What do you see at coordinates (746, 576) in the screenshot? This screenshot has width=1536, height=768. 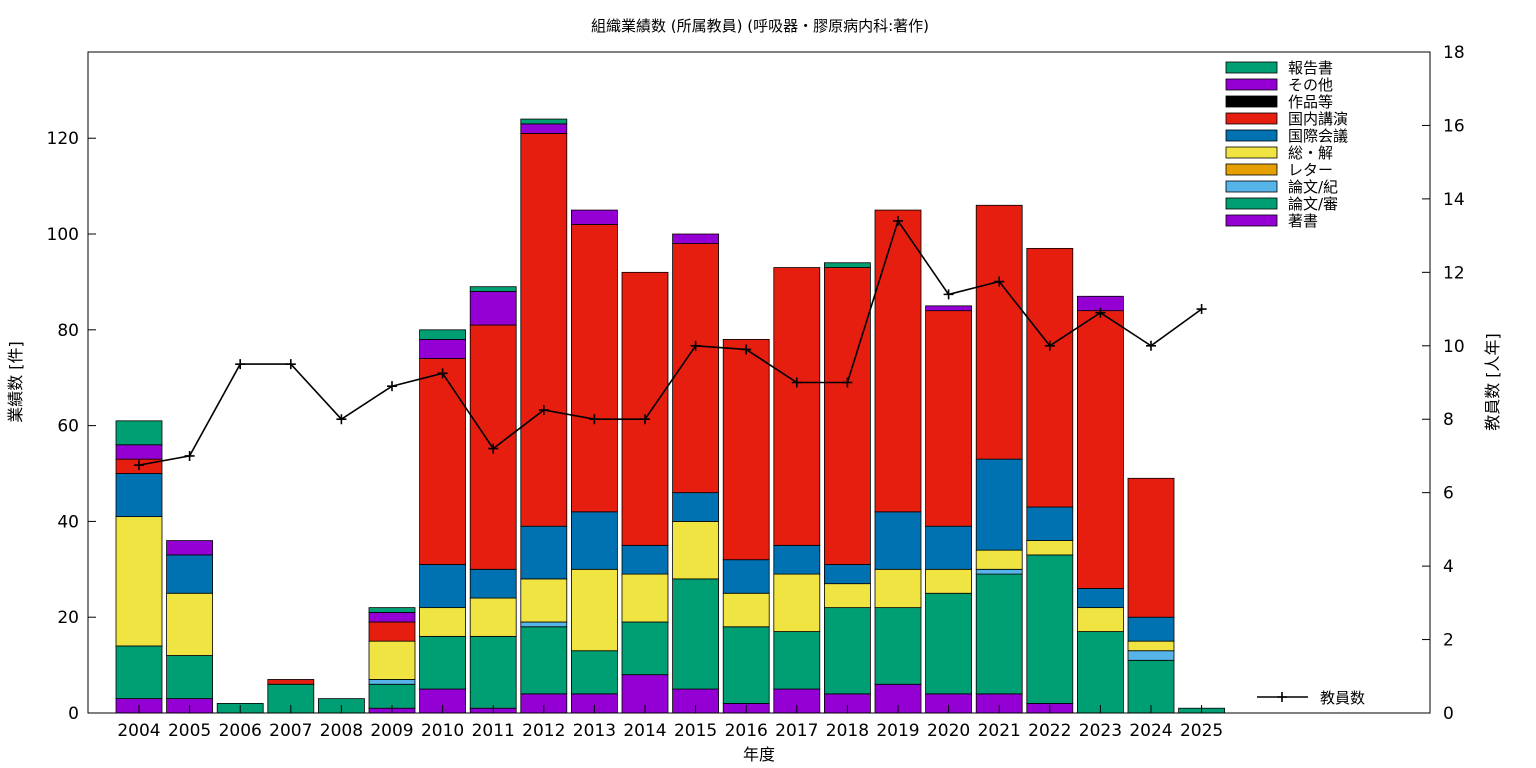 I see `bar-segment-2016-s5` at bounding box center [746, 576].